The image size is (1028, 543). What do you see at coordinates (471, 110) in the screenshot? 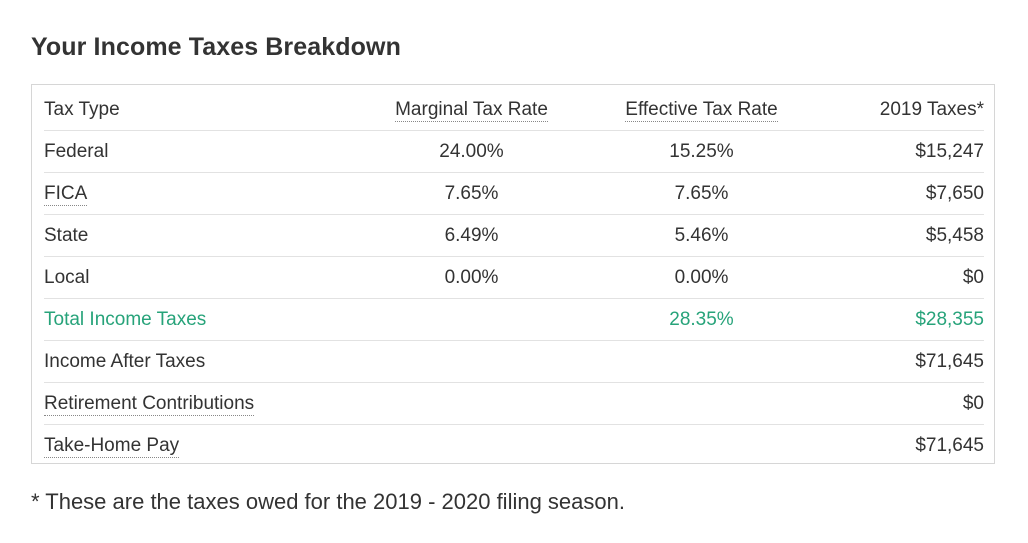
I see `header-marginal-tax-rate: Marginal Tax Rate` at bounding box center [471, 110].